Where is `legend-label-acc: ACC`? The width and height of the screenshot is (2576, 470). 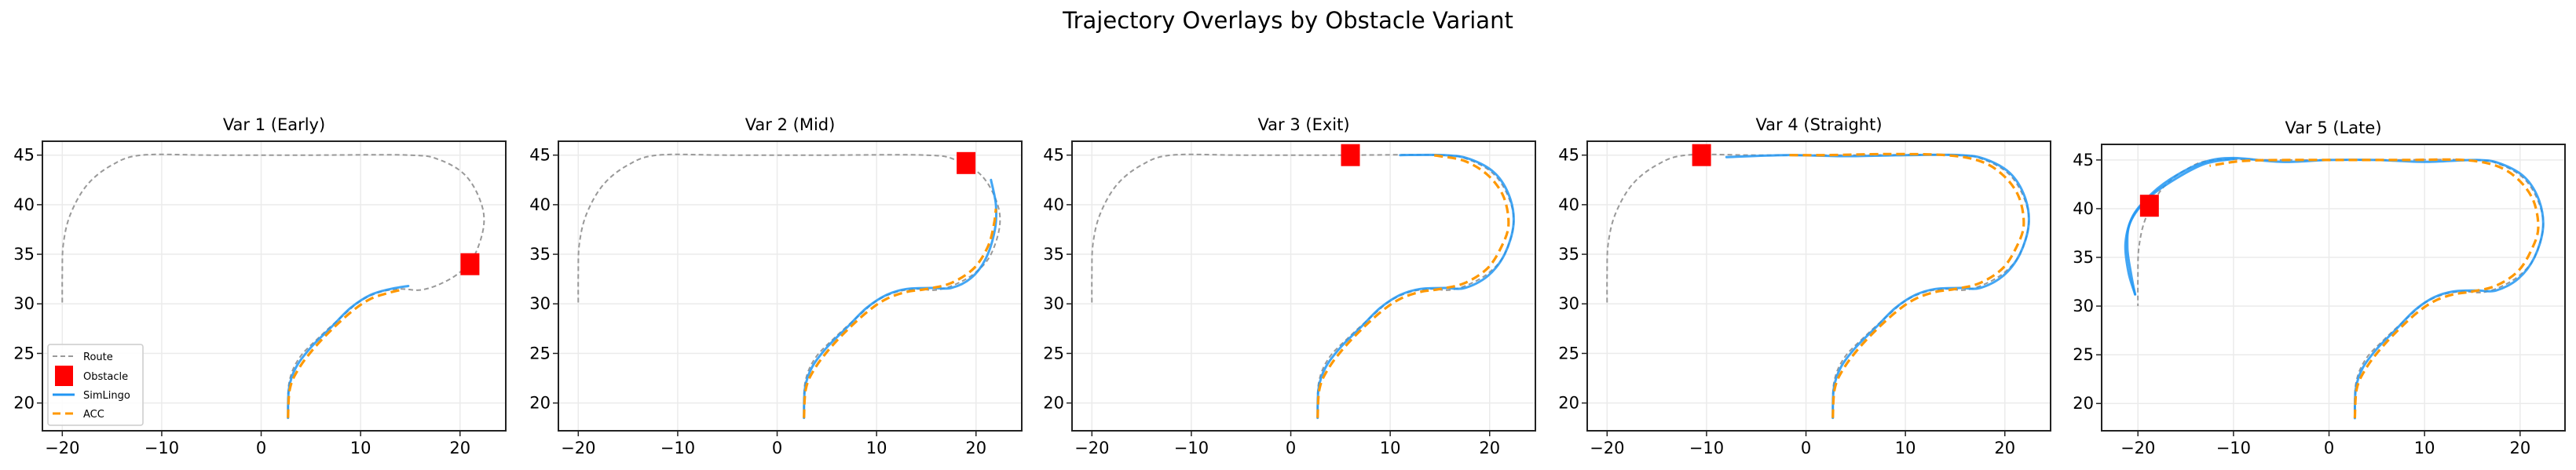 legend-label-acc: ACC is located at coordinates (94, 415).